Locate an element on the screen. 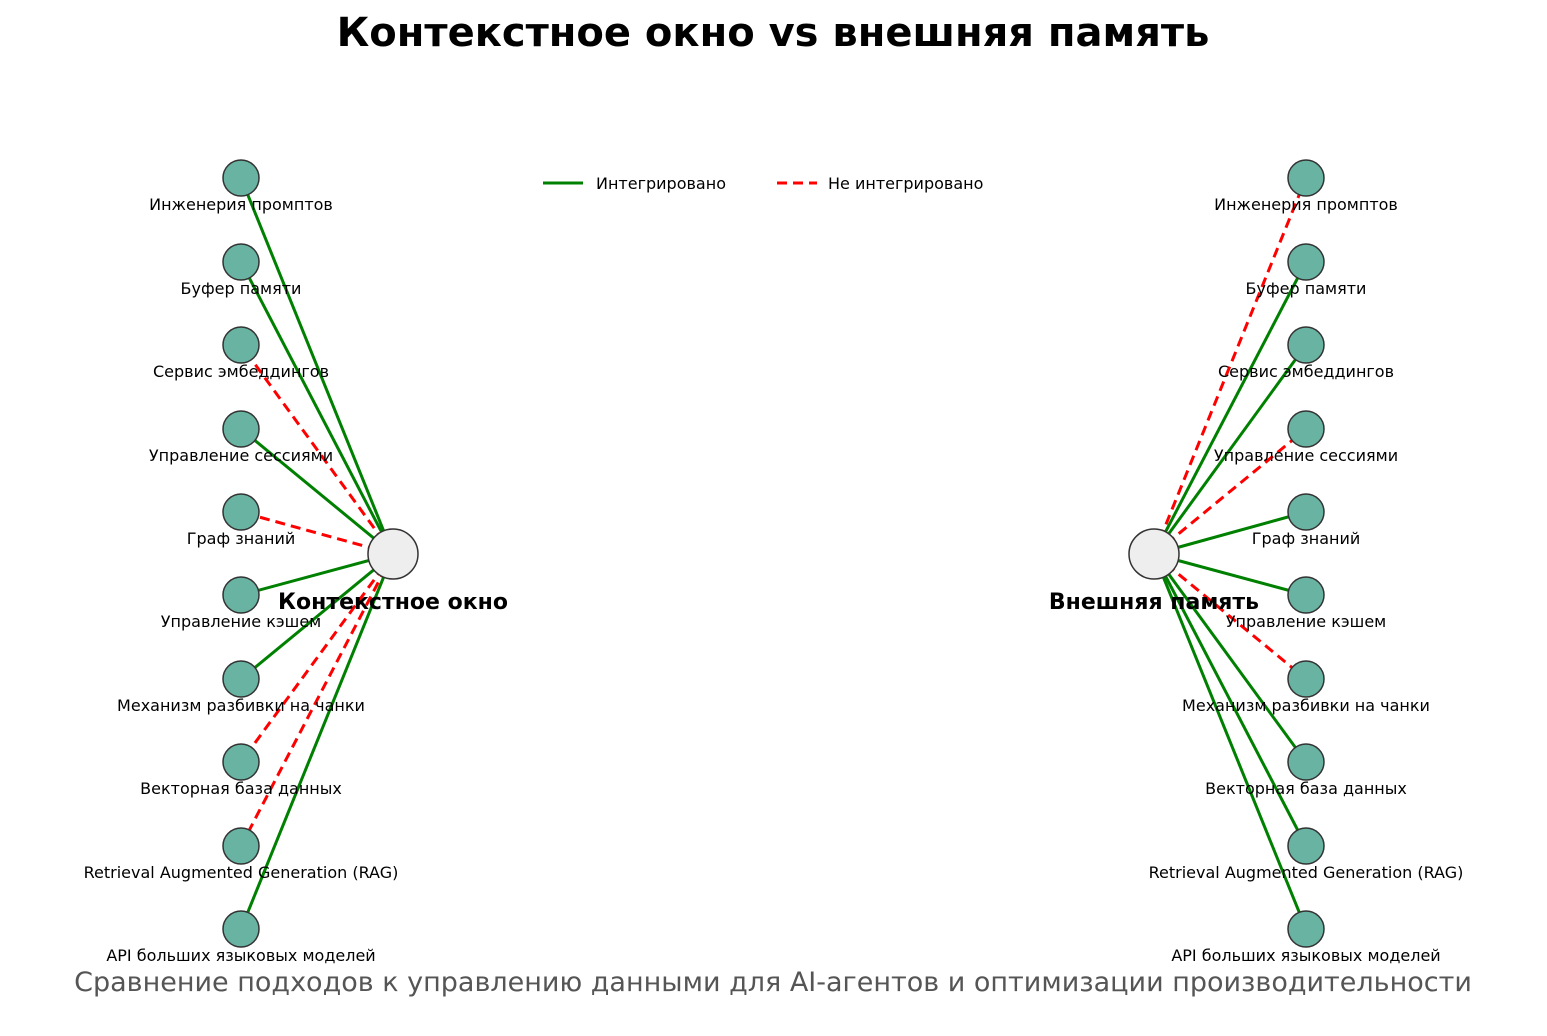  legend: Интегрировано Не интегрировано is located at coordinates (763, 183).